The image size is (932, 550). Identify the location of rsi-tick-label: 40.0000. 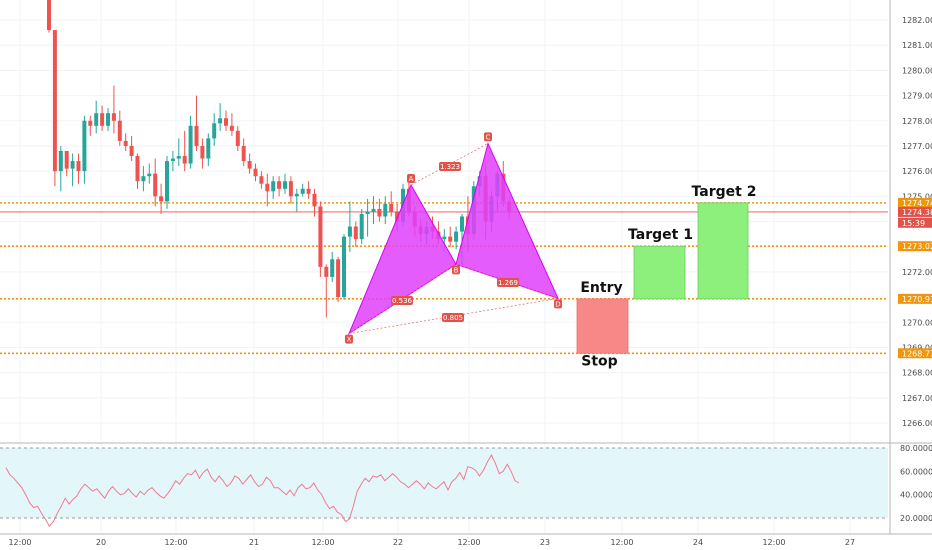
(916, 495).